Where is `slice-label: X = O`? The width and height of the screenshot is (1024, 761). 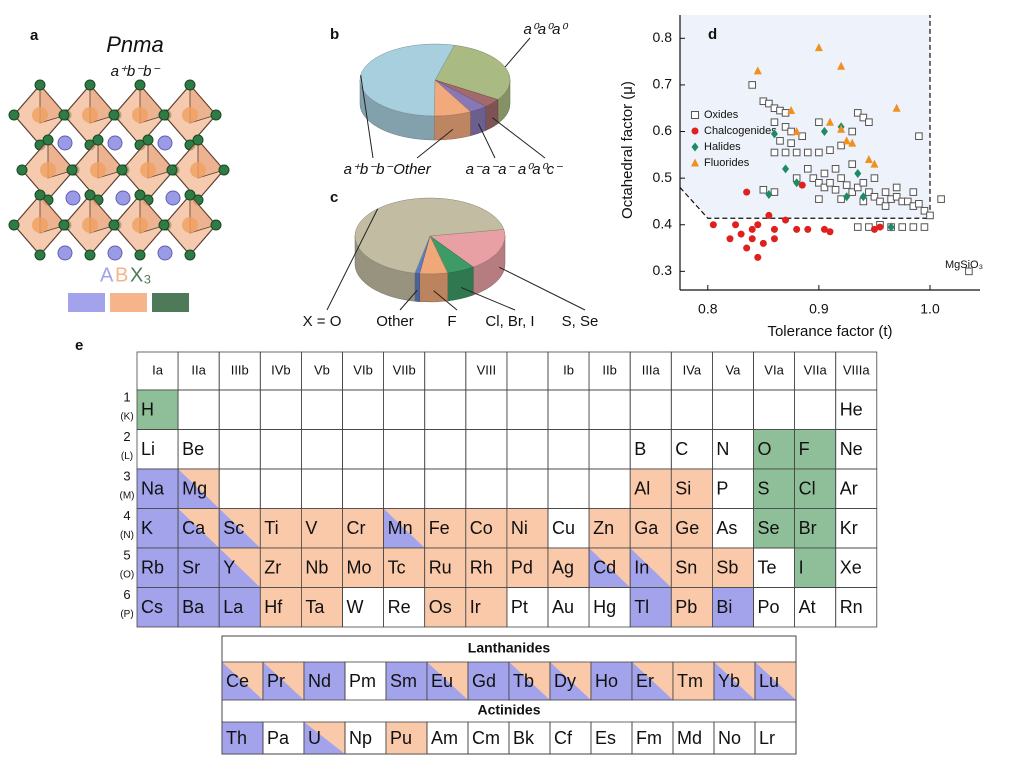 slice-label: X = O is located at coordinates (322, 321).